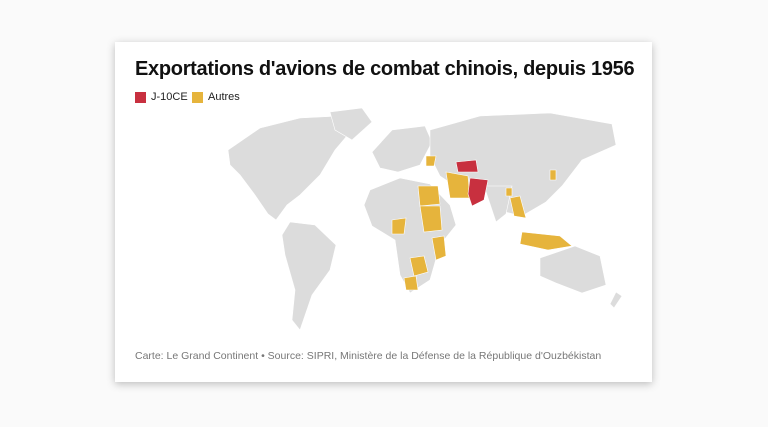 This screenshot has width=768, height=427. I want to click on greenland, so click(351, 124).